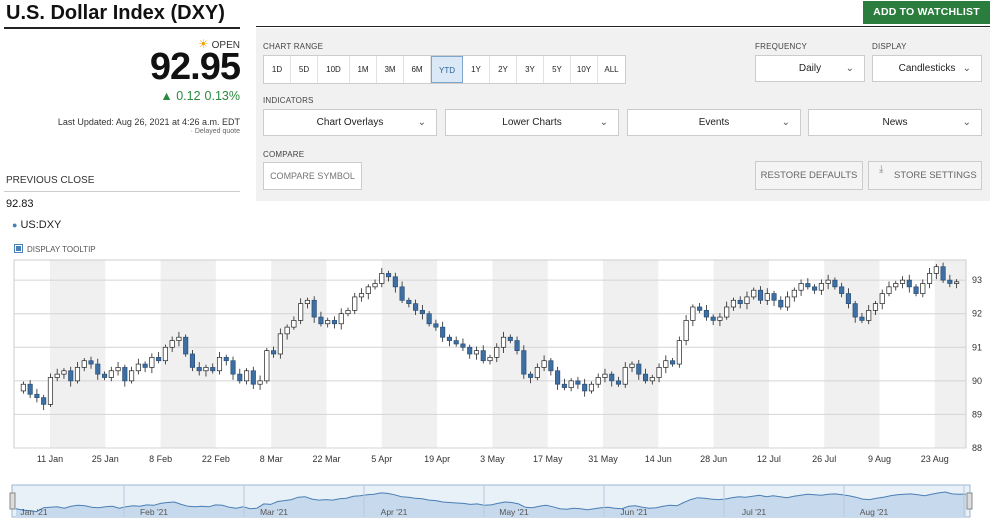  What do you see at coordinates (611, 69) in the screenshot?
I see `range-button-all: ALL` at bounding box center [611, 69].